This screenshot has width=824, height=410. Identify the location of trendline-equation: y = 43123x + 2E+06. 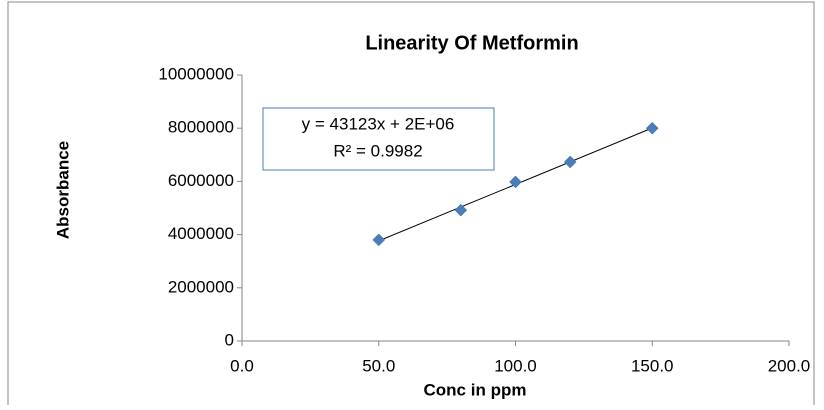
(378, 123).